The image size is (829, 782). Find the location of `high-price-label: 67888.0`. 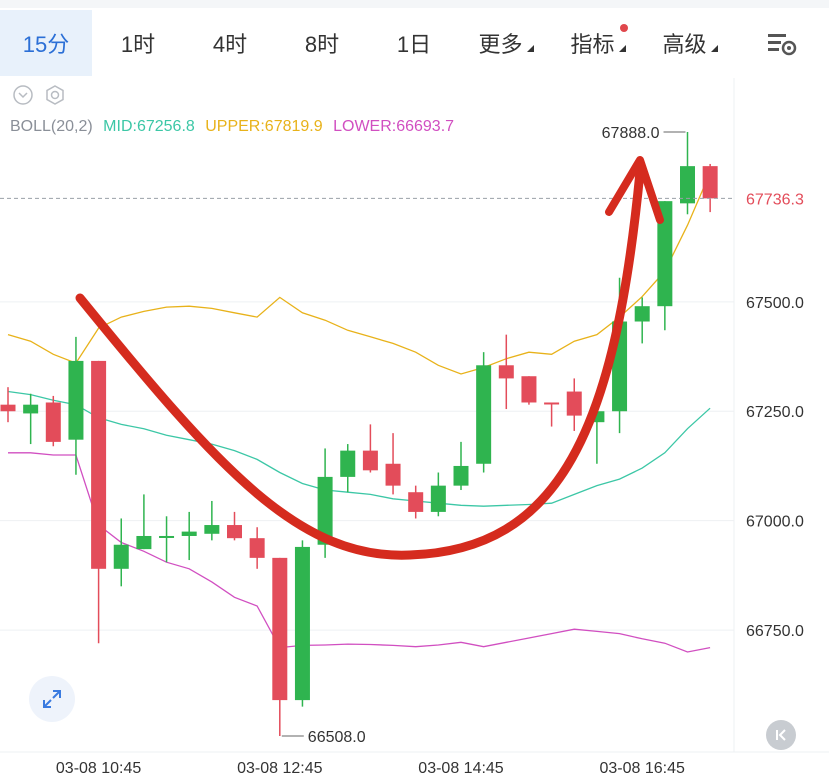

high-price-label: 67888.0 is located at coordinates (631, 133).